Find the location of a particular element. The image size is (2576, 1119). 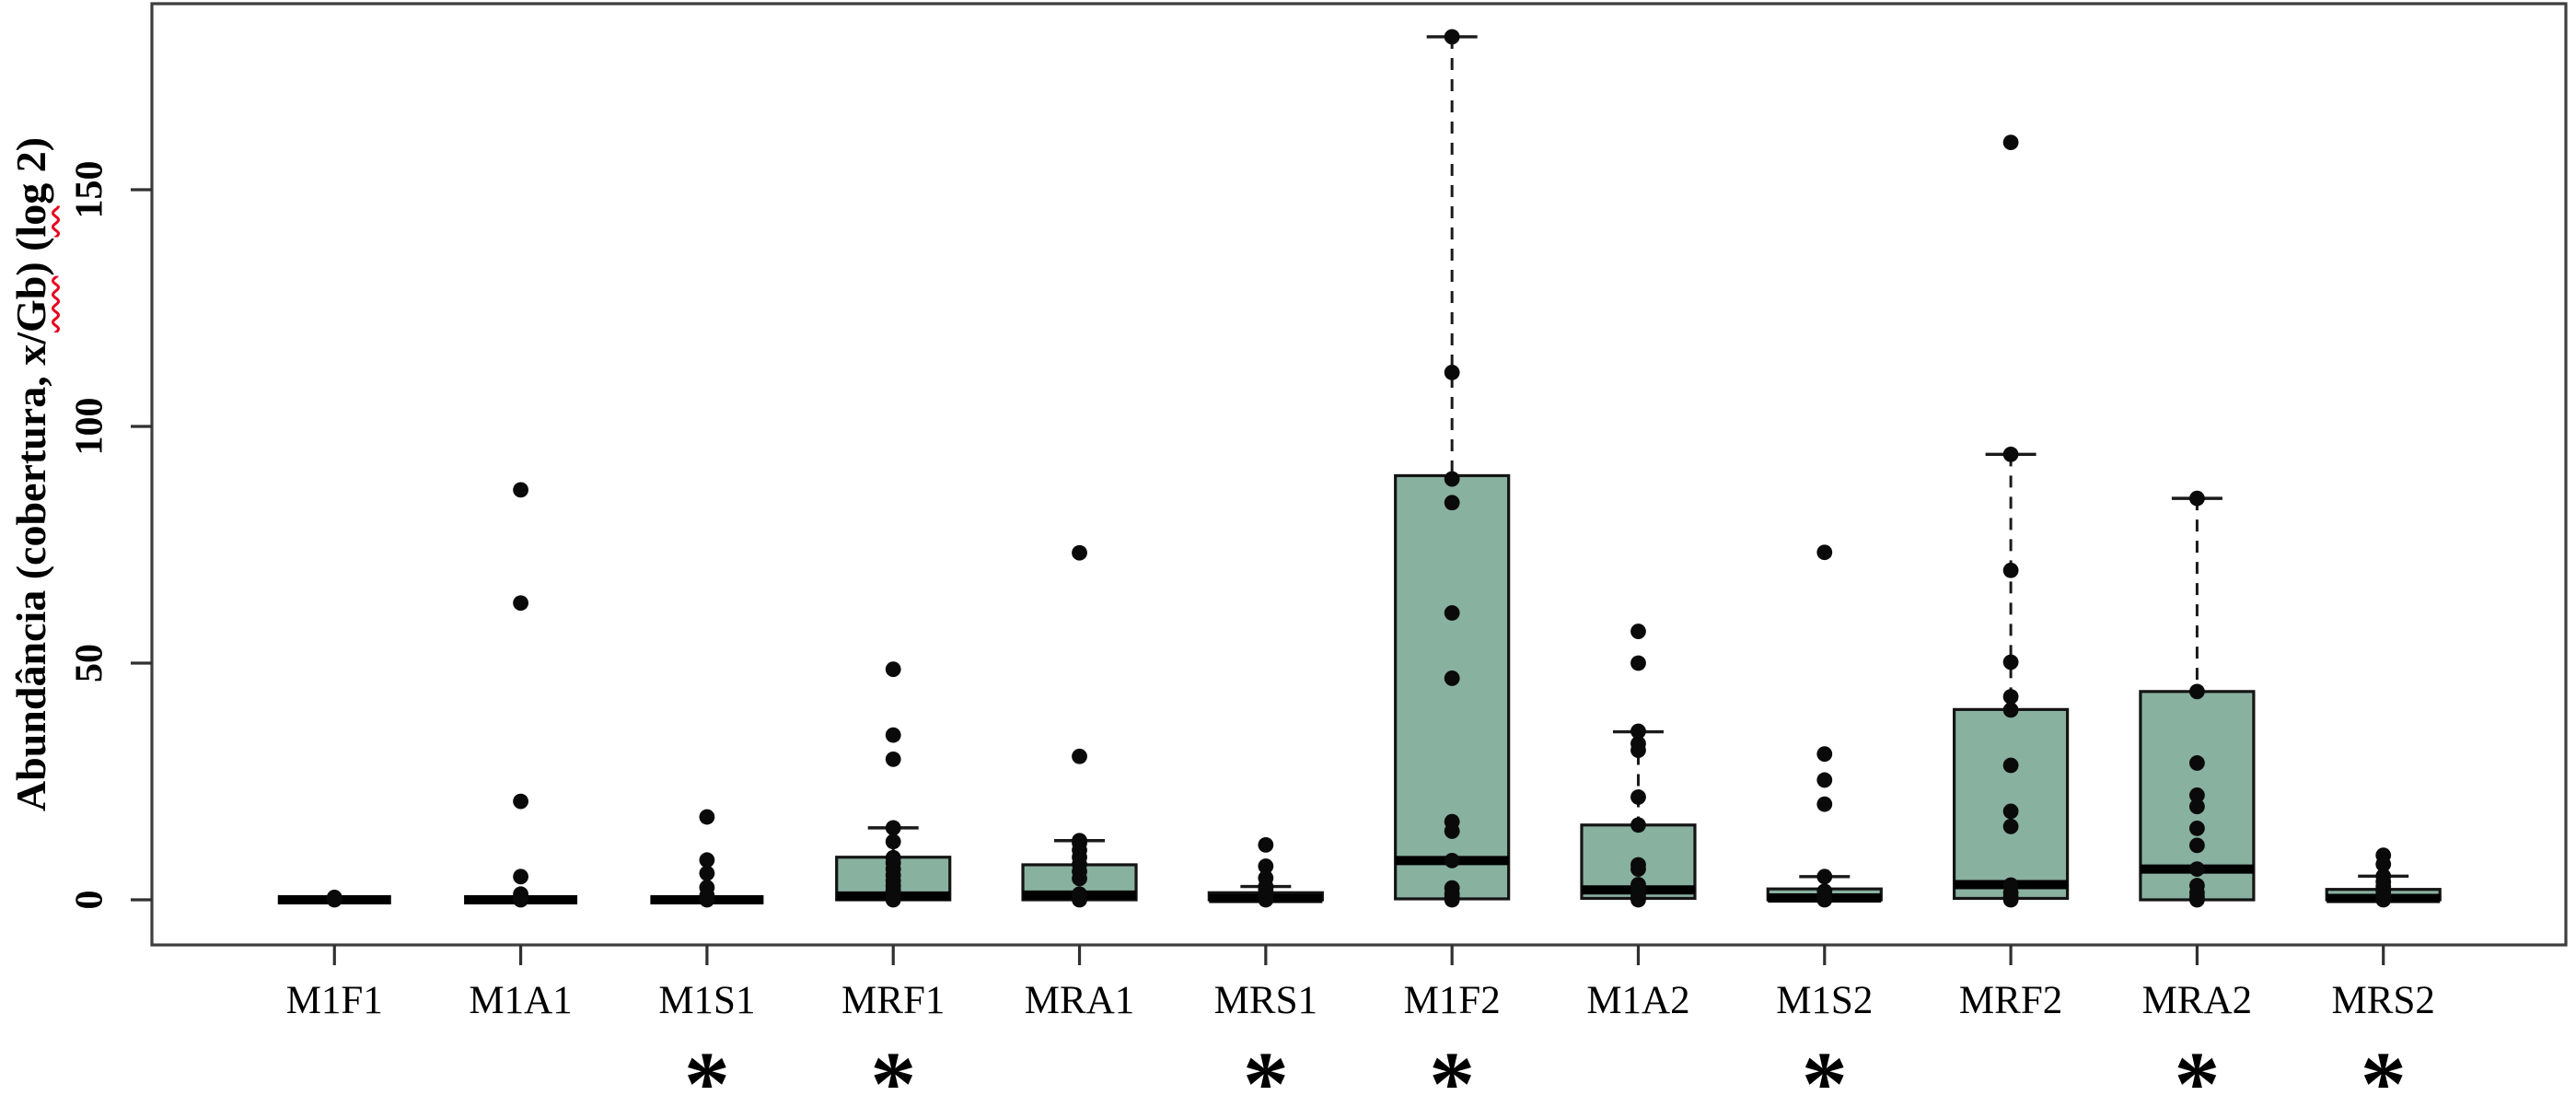

x-label-M1F2: M1F2 is located at coordinates (1452, 1000).